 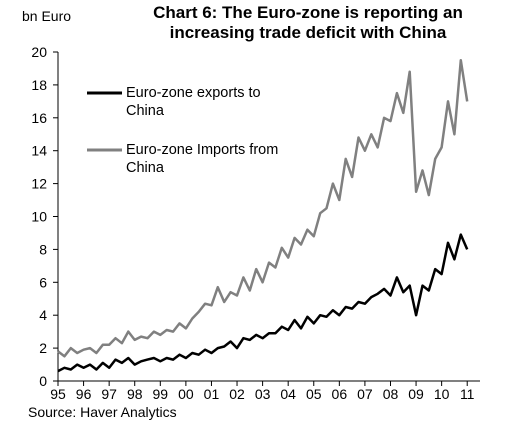 What do you see at coordinates (340, 394) in the screenshot?
I see `x-tick-label: 06` at bounding box center [340, 394].